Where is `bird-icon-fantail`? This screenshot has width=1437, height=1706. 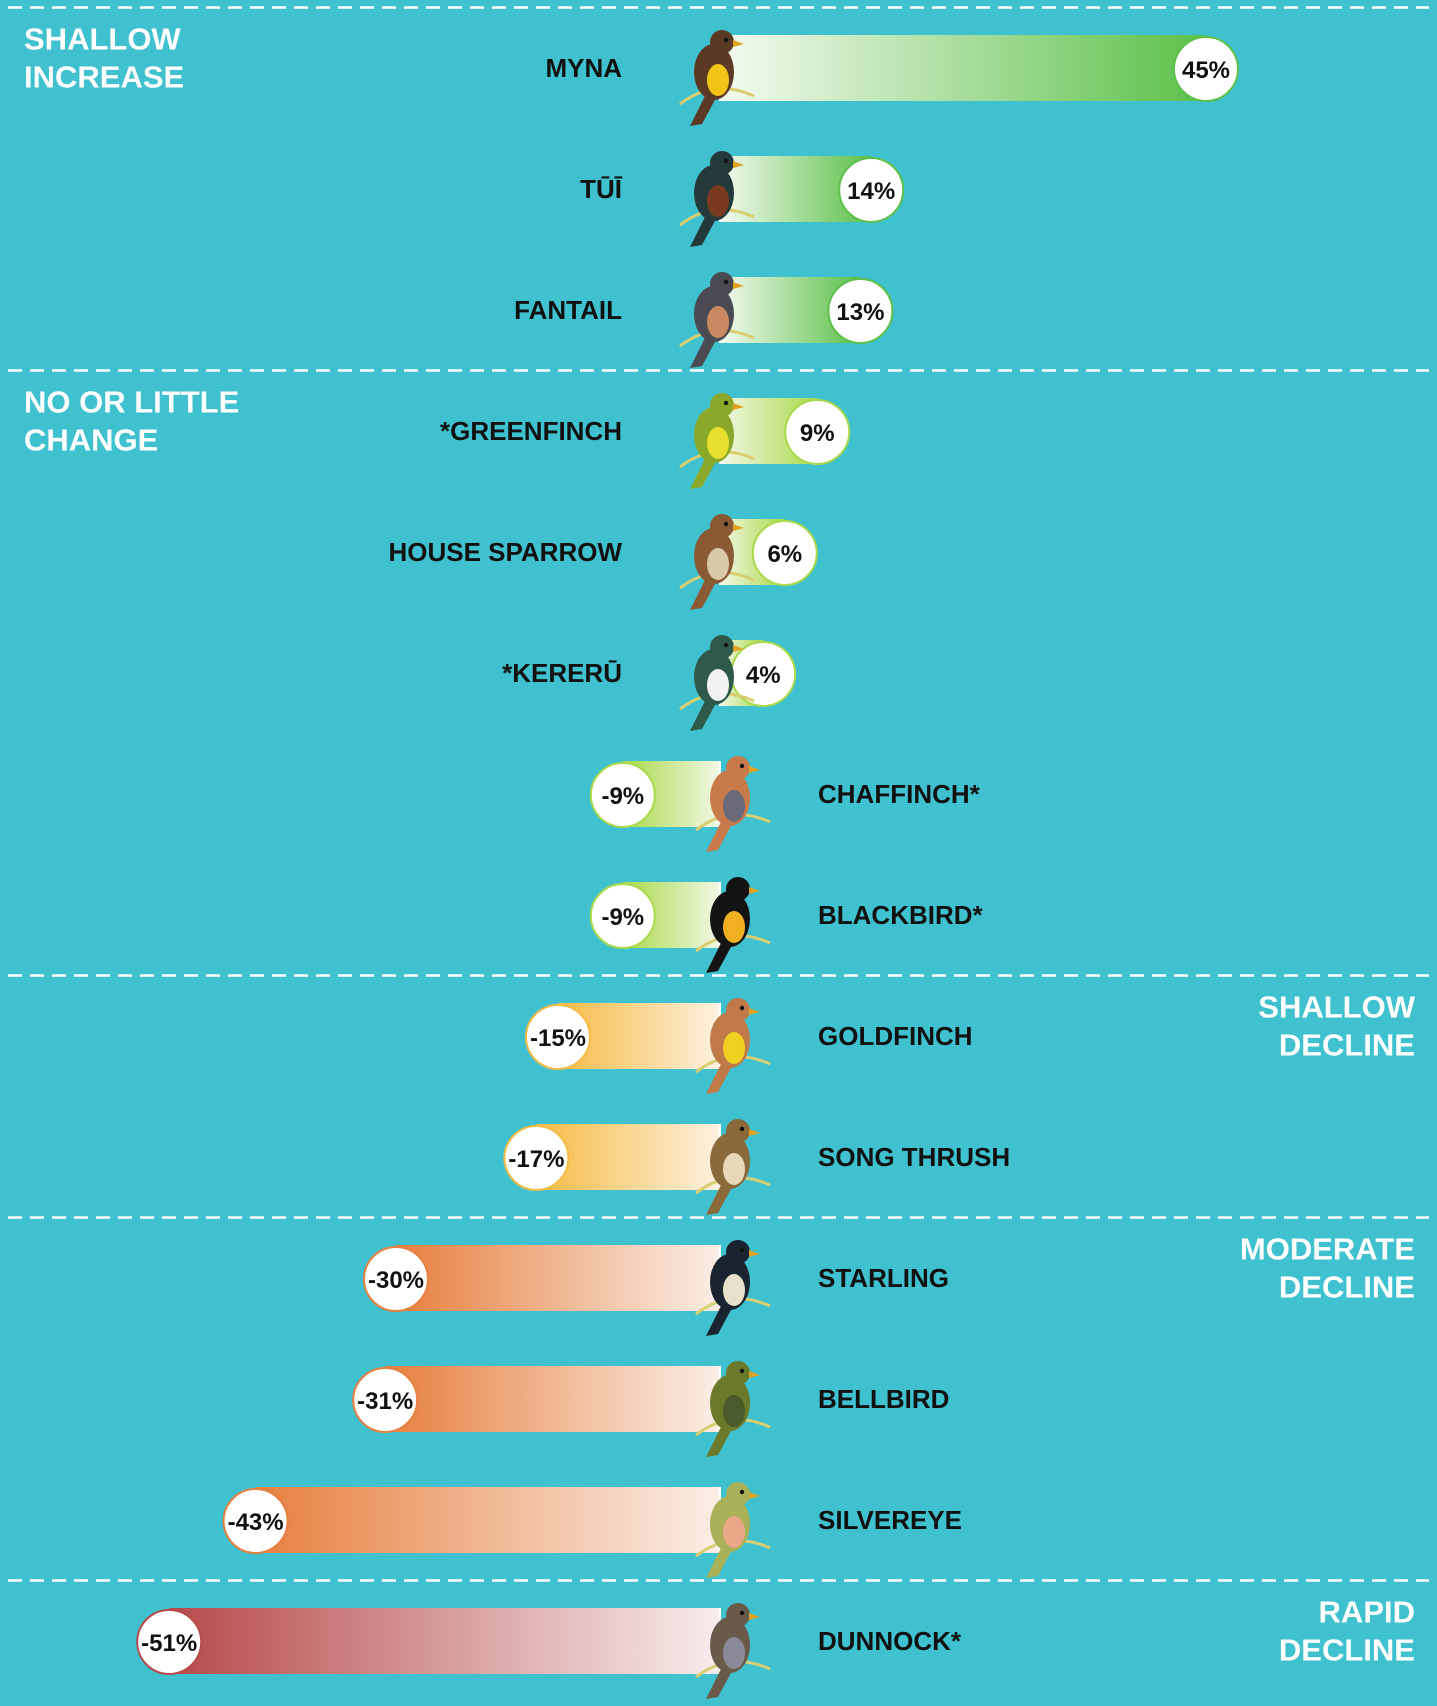
bird-icon-fantail is located at coordinates (717, 320).